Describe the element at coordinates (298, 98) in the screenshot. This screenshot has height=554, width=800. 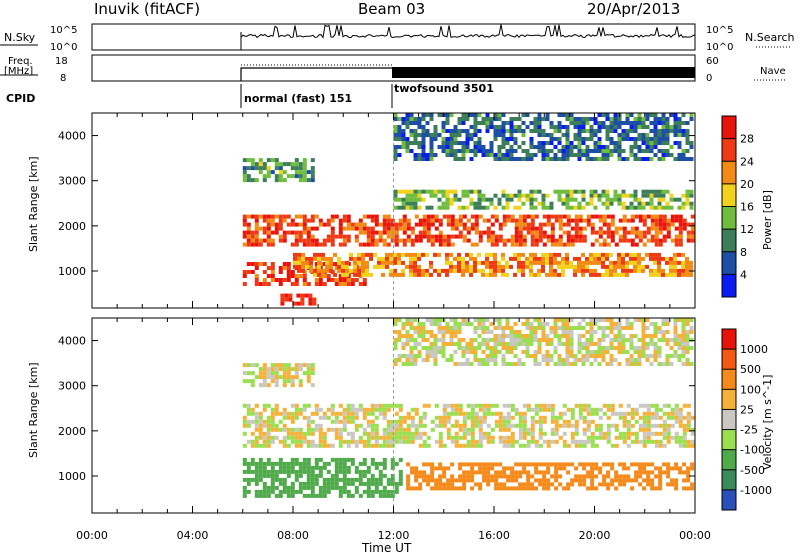
I see `cpid-mode-1: normal (fast) 151` at that location.